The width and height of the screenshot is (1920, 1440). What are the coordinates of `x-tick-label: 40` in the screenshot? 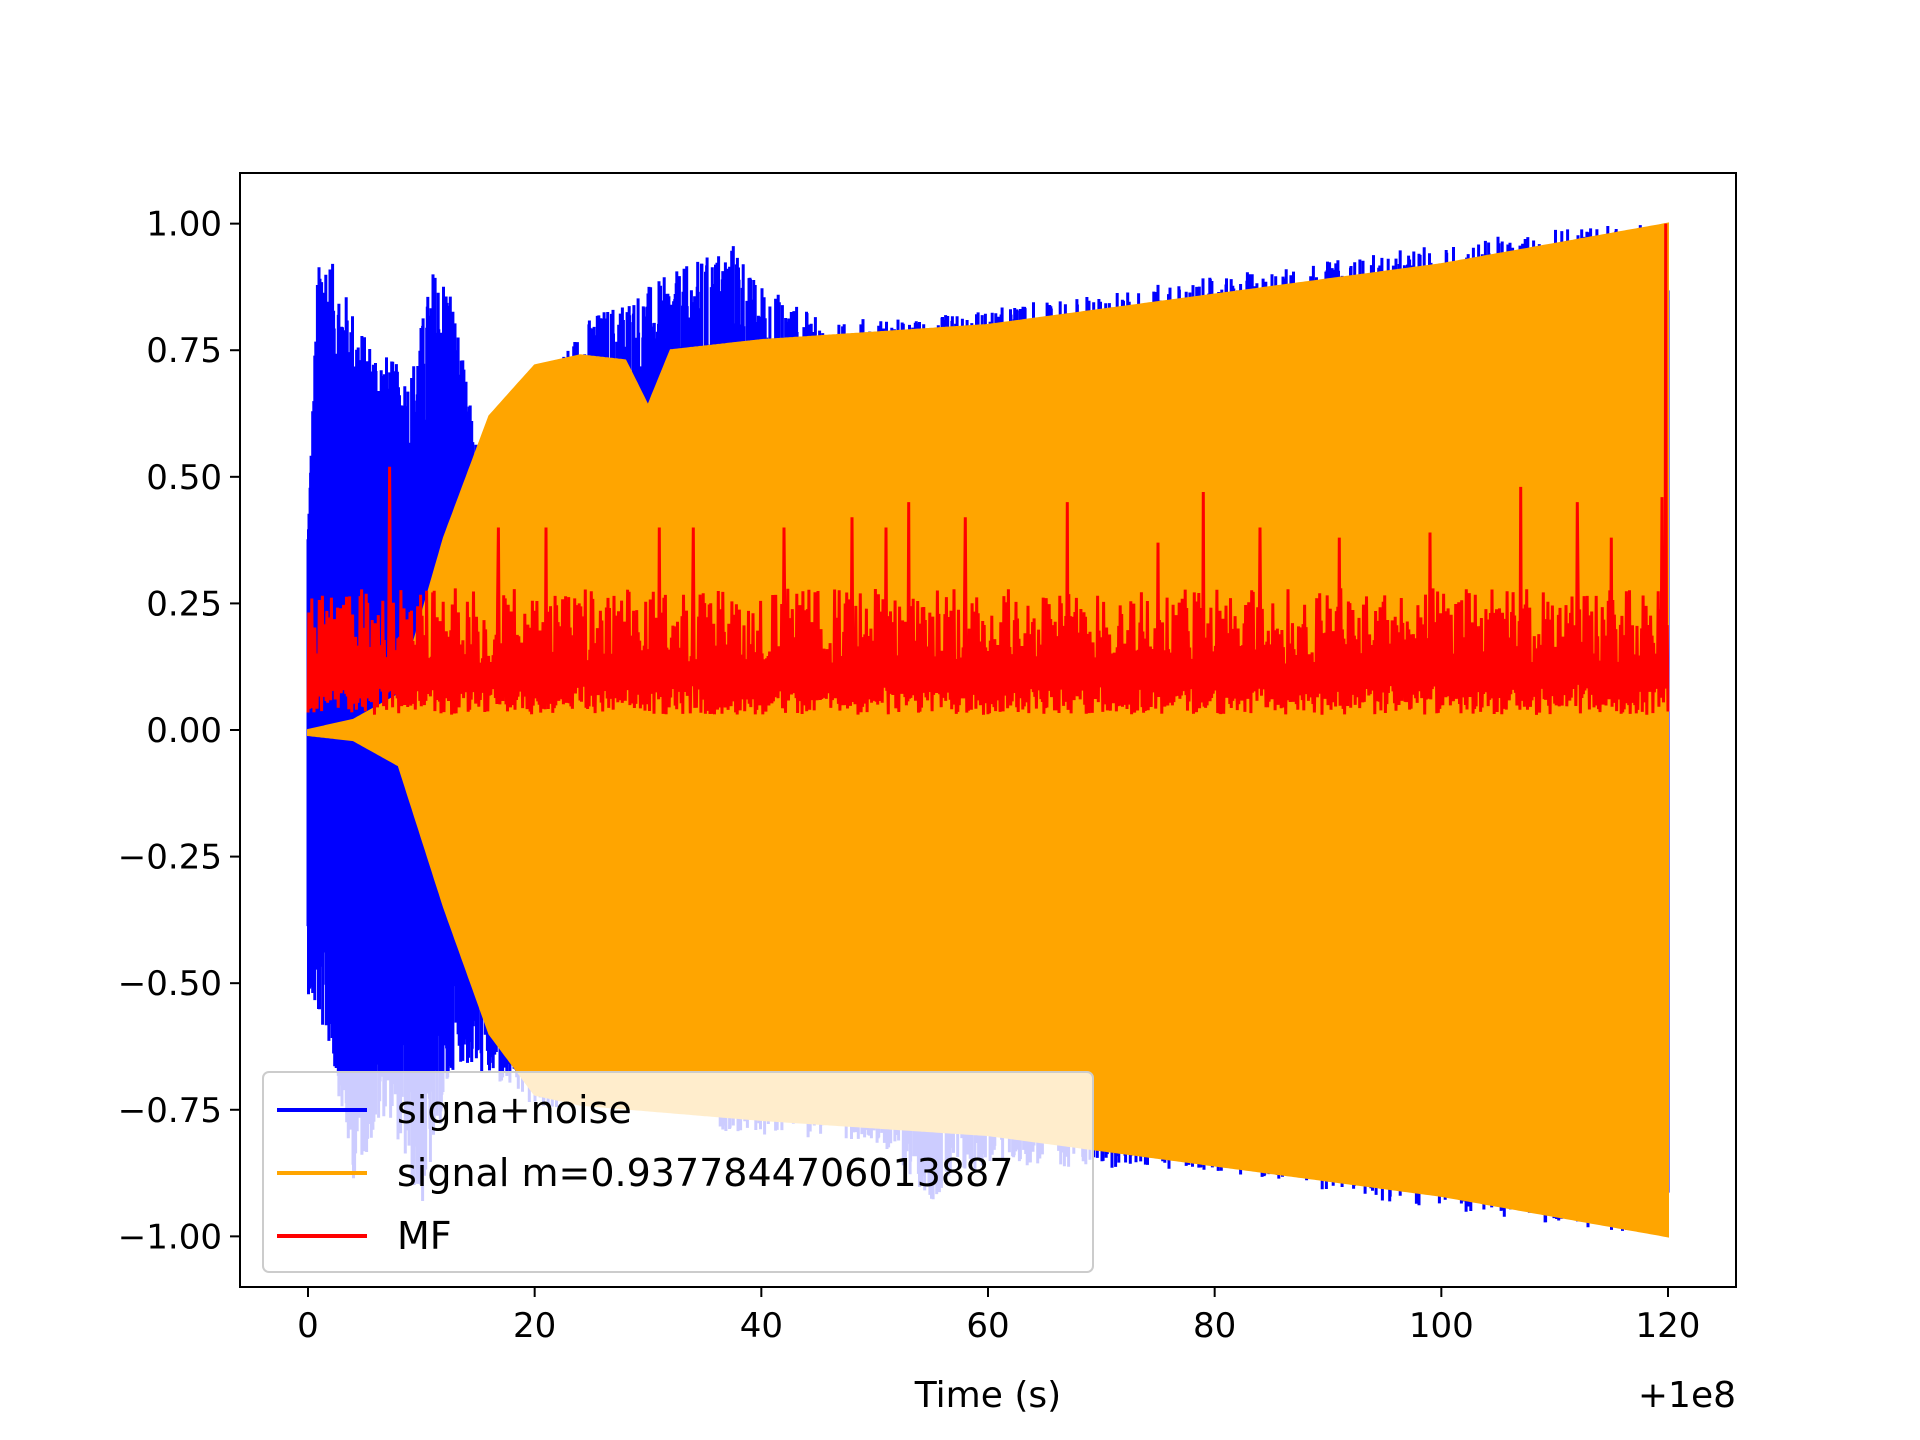 It's located at (761, 1326).